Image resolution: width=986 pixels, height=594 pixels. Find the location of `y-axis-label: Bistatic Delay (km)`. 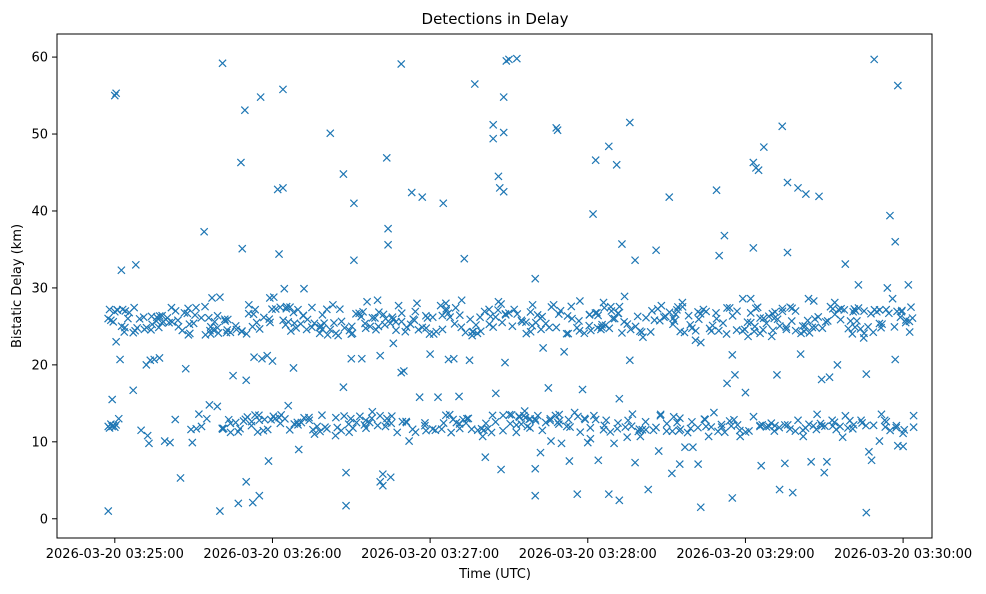

y-axis-label: Bistatic Delay (km) is located at coordinates (17, 286).